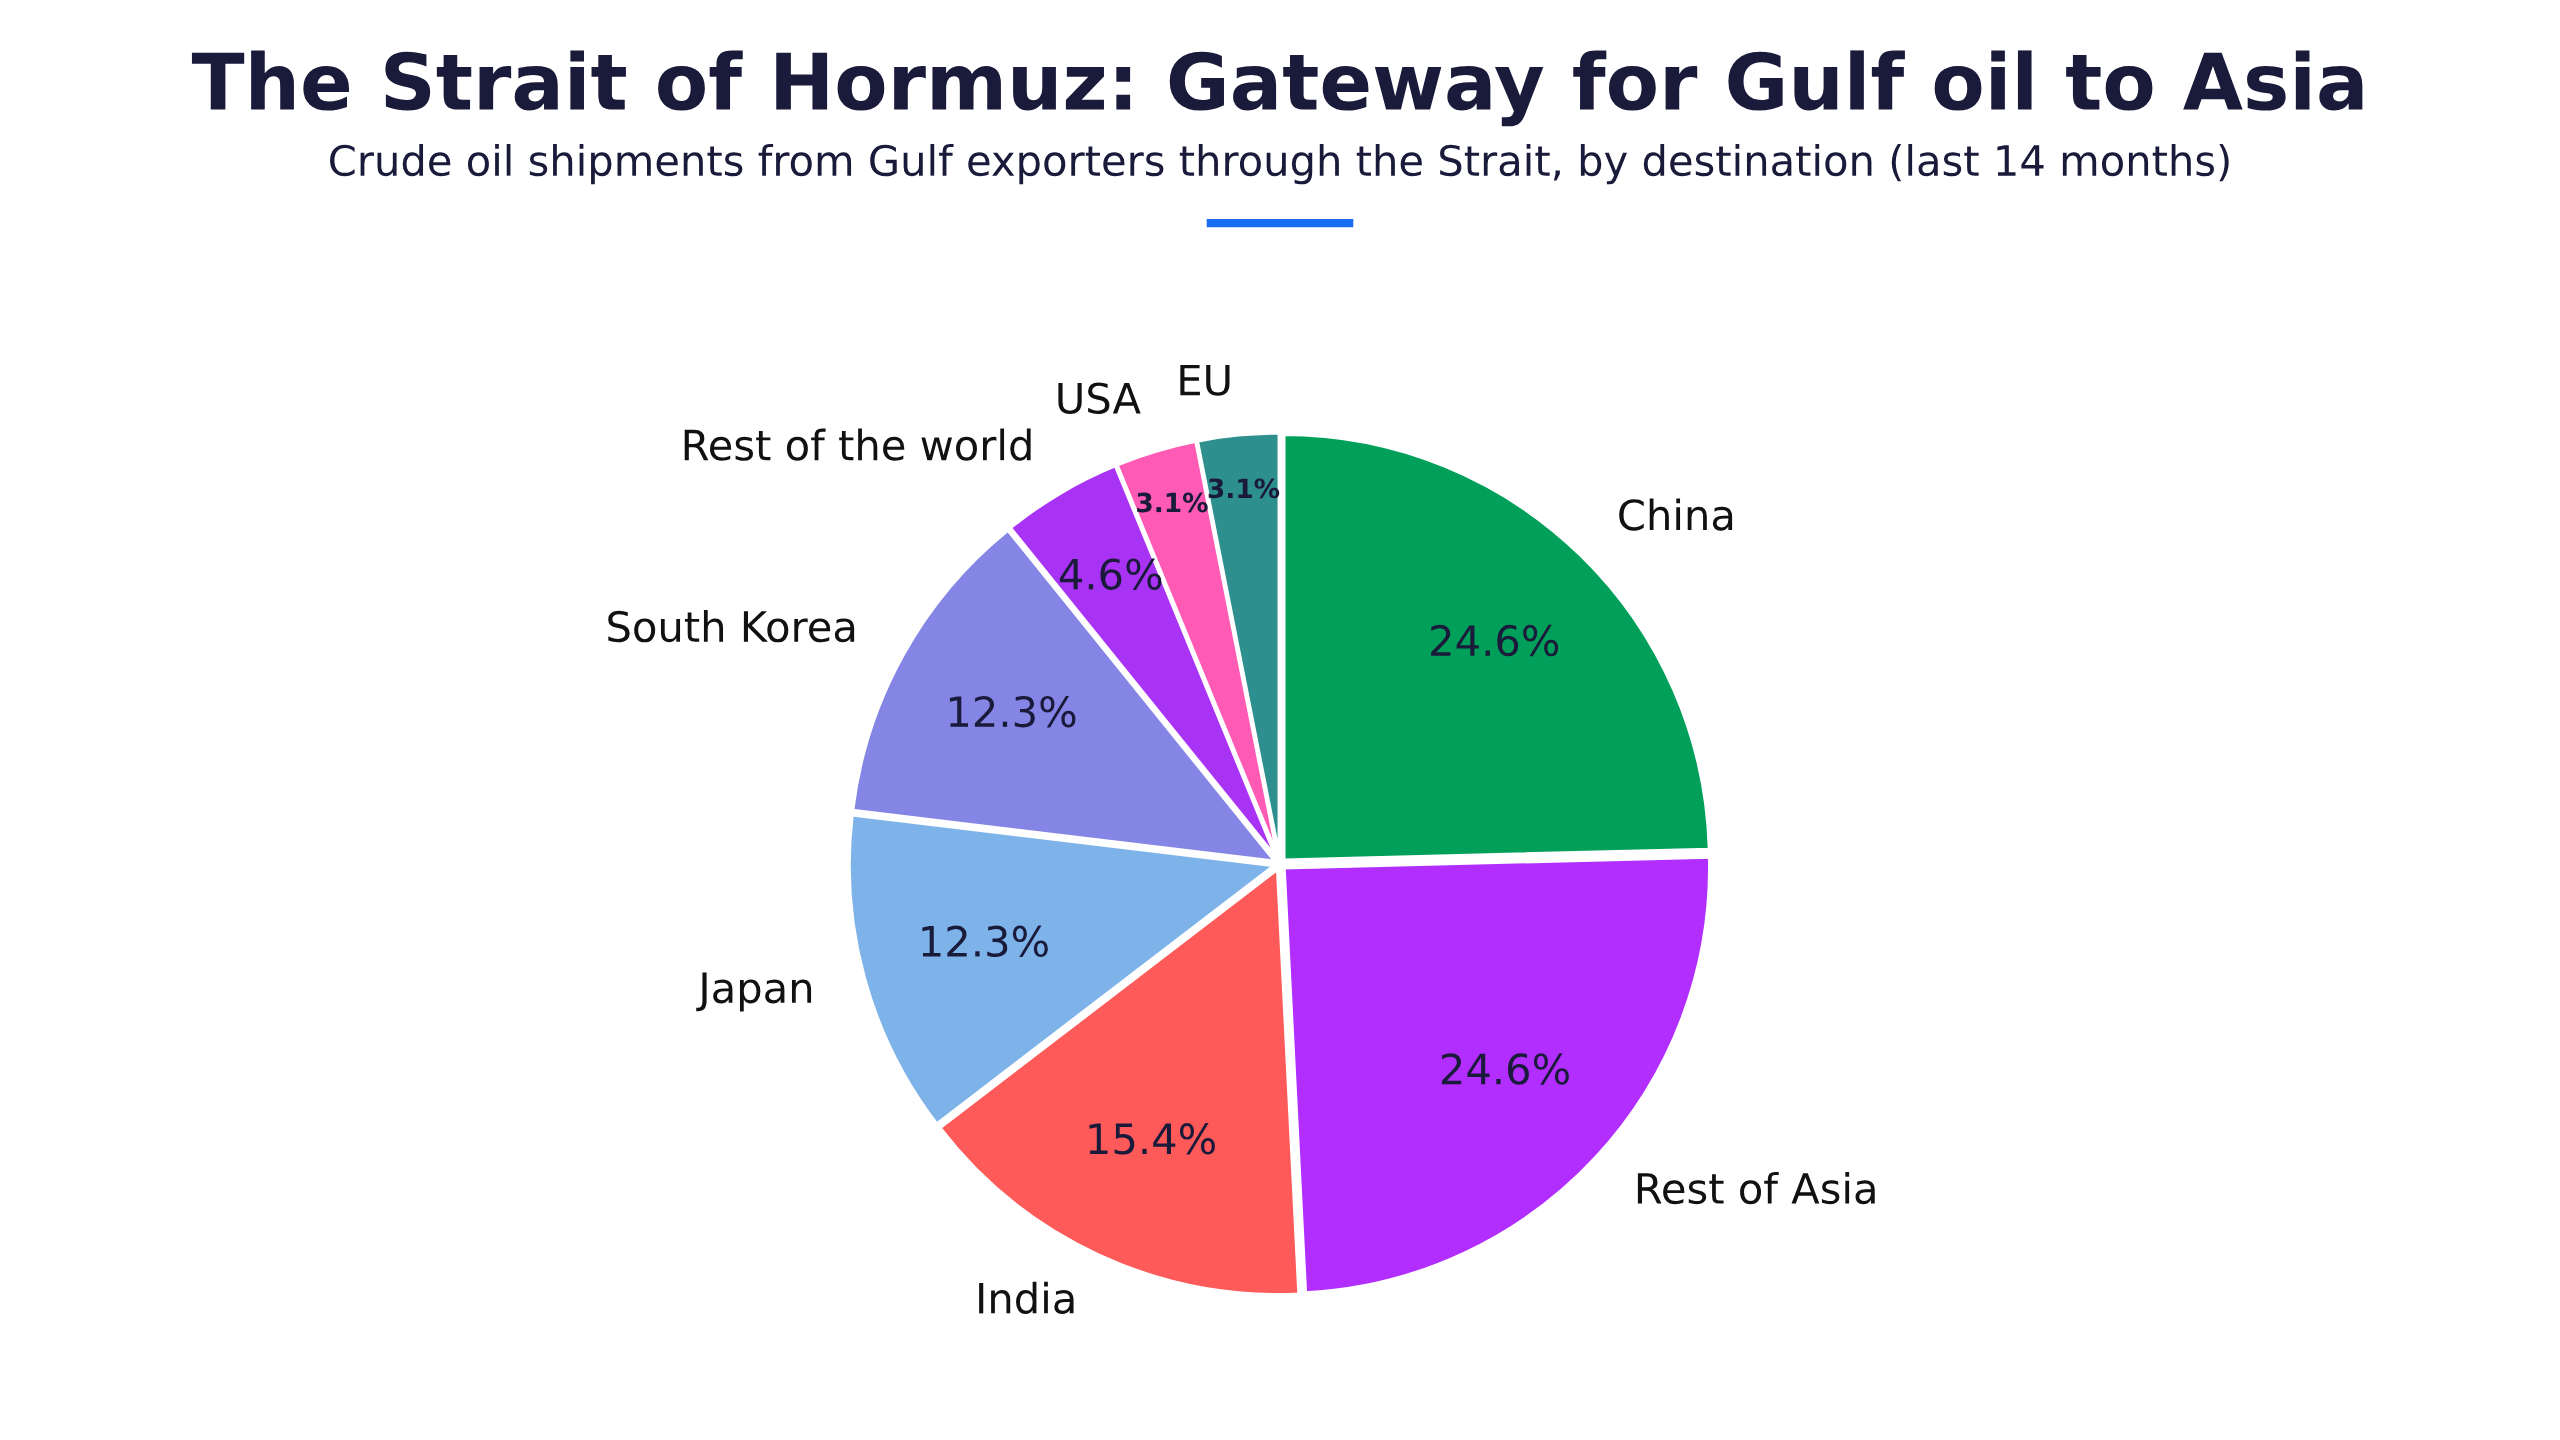 Image resolution: width=2560 pixels, height=1440 pixels. I want to click on slice-label: Rest of the world, so click(857, 444).